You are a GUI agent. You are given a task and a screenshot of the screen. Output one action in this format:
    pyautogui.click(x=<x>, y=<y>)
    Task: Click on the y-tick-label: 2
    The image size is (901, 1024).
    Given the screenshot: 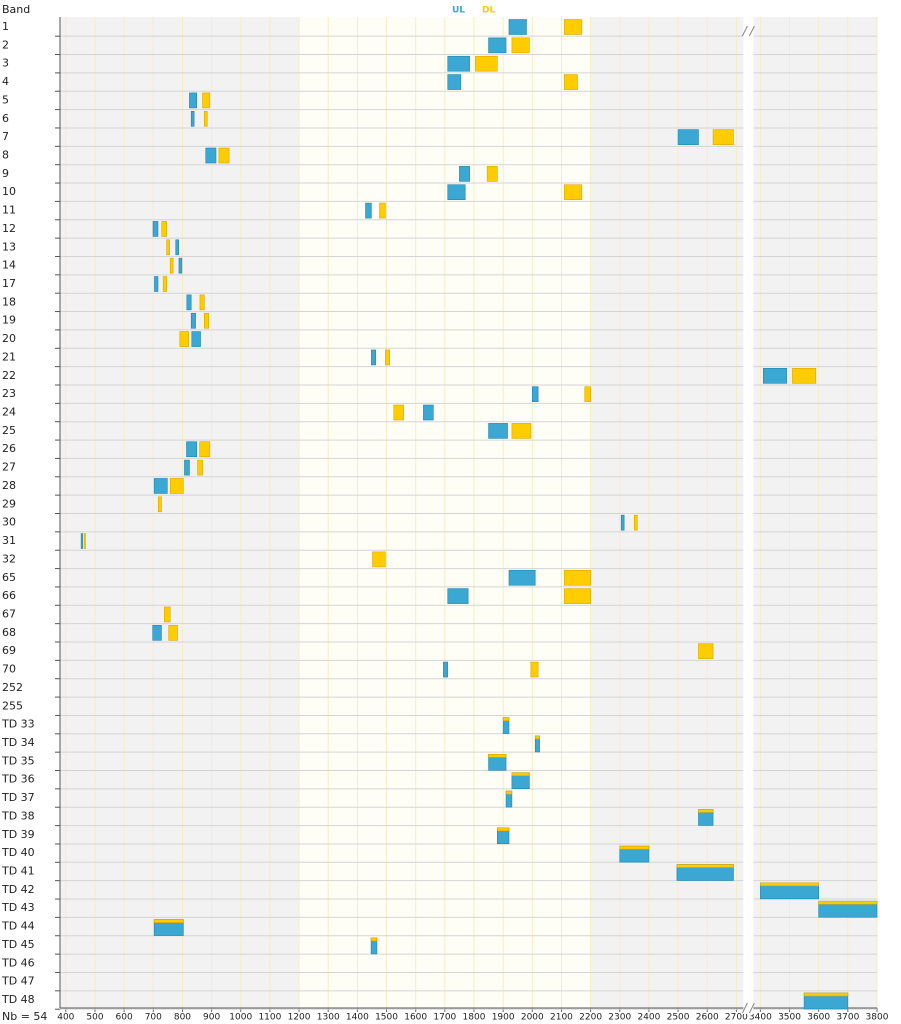 What is the action you would take?
    pyautogui.click(x=5, y=44)
    